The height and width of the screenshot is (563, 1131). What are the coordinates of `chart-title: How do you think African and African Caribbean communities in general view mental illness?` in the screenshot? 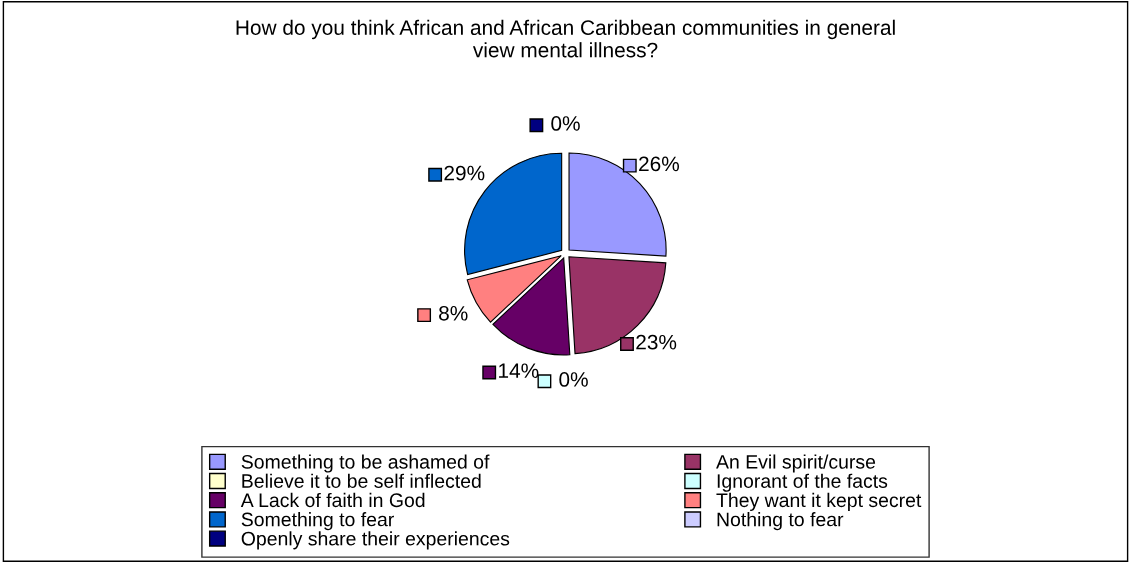 It's located at (565, 38).